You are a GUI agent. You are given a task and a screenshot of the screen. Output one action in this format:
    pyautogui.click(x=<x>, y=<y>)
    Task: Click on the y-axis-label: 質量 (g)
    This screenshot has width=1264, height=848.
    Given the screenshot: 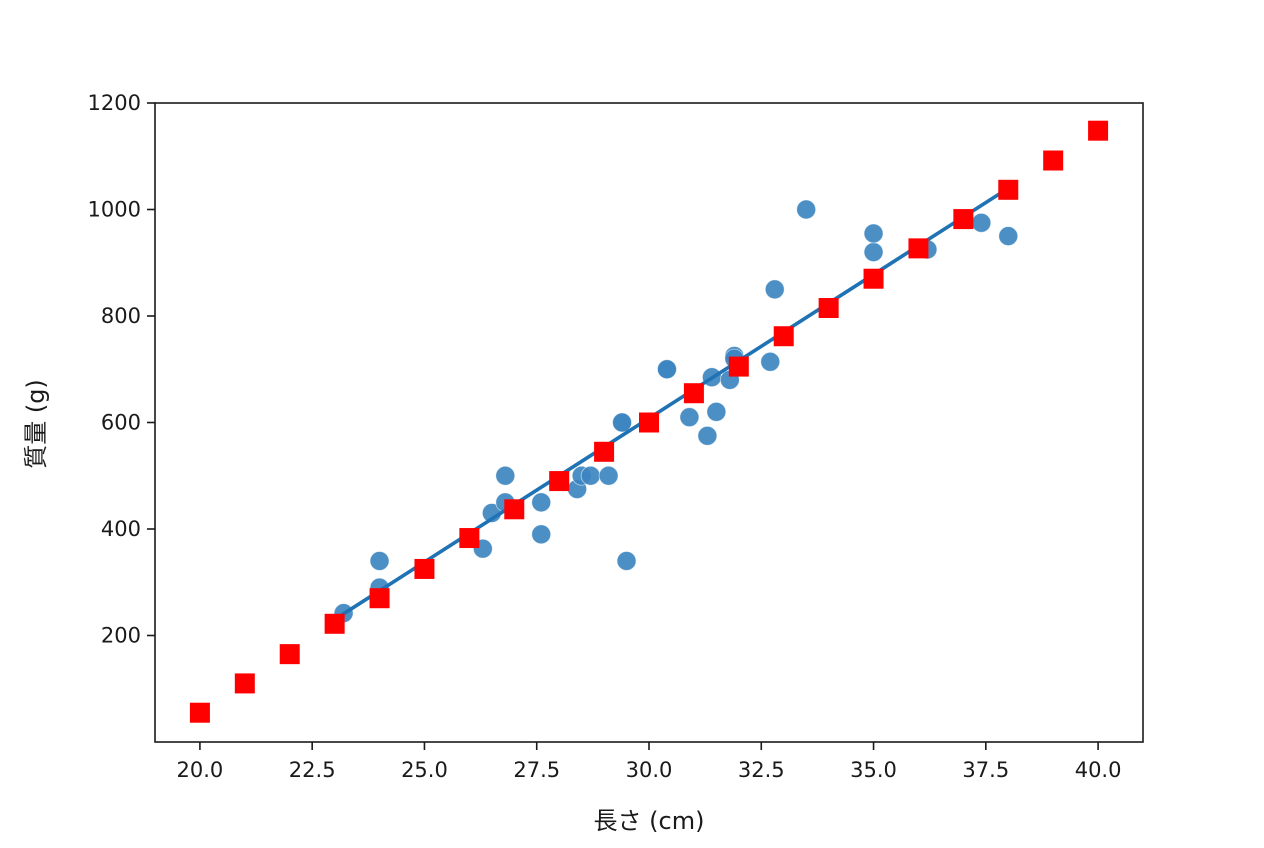 What is the action you would take?
    pyautogui.click(x=36, y=424)
    